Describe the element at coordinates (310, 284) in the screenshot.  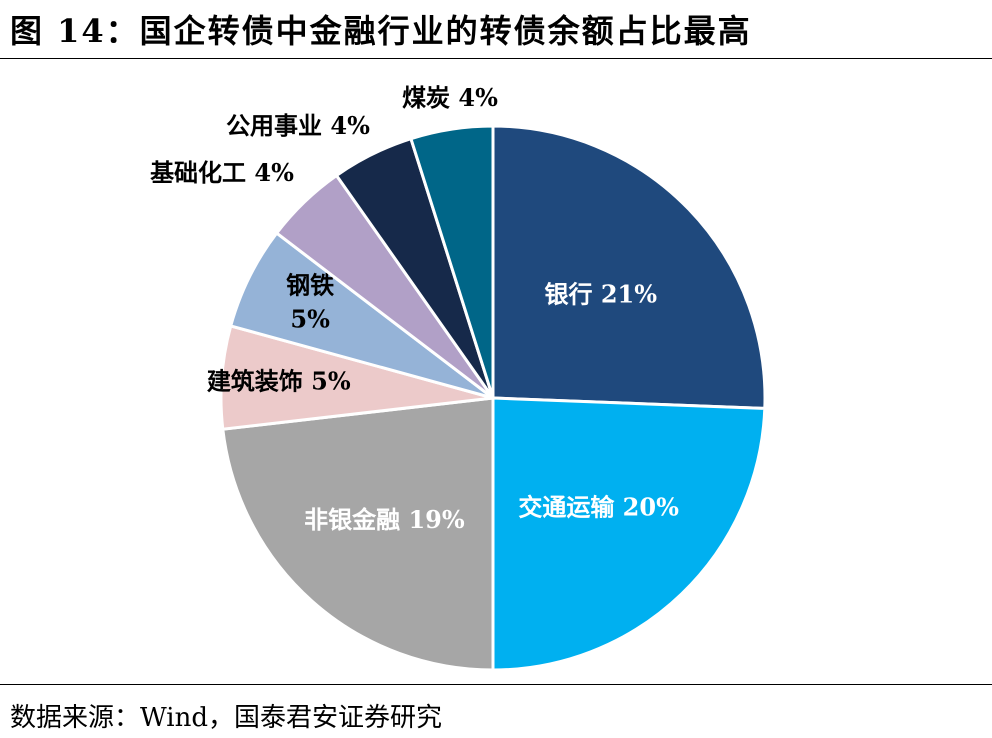
I see `slice-label-name: 钢铁` at that location.